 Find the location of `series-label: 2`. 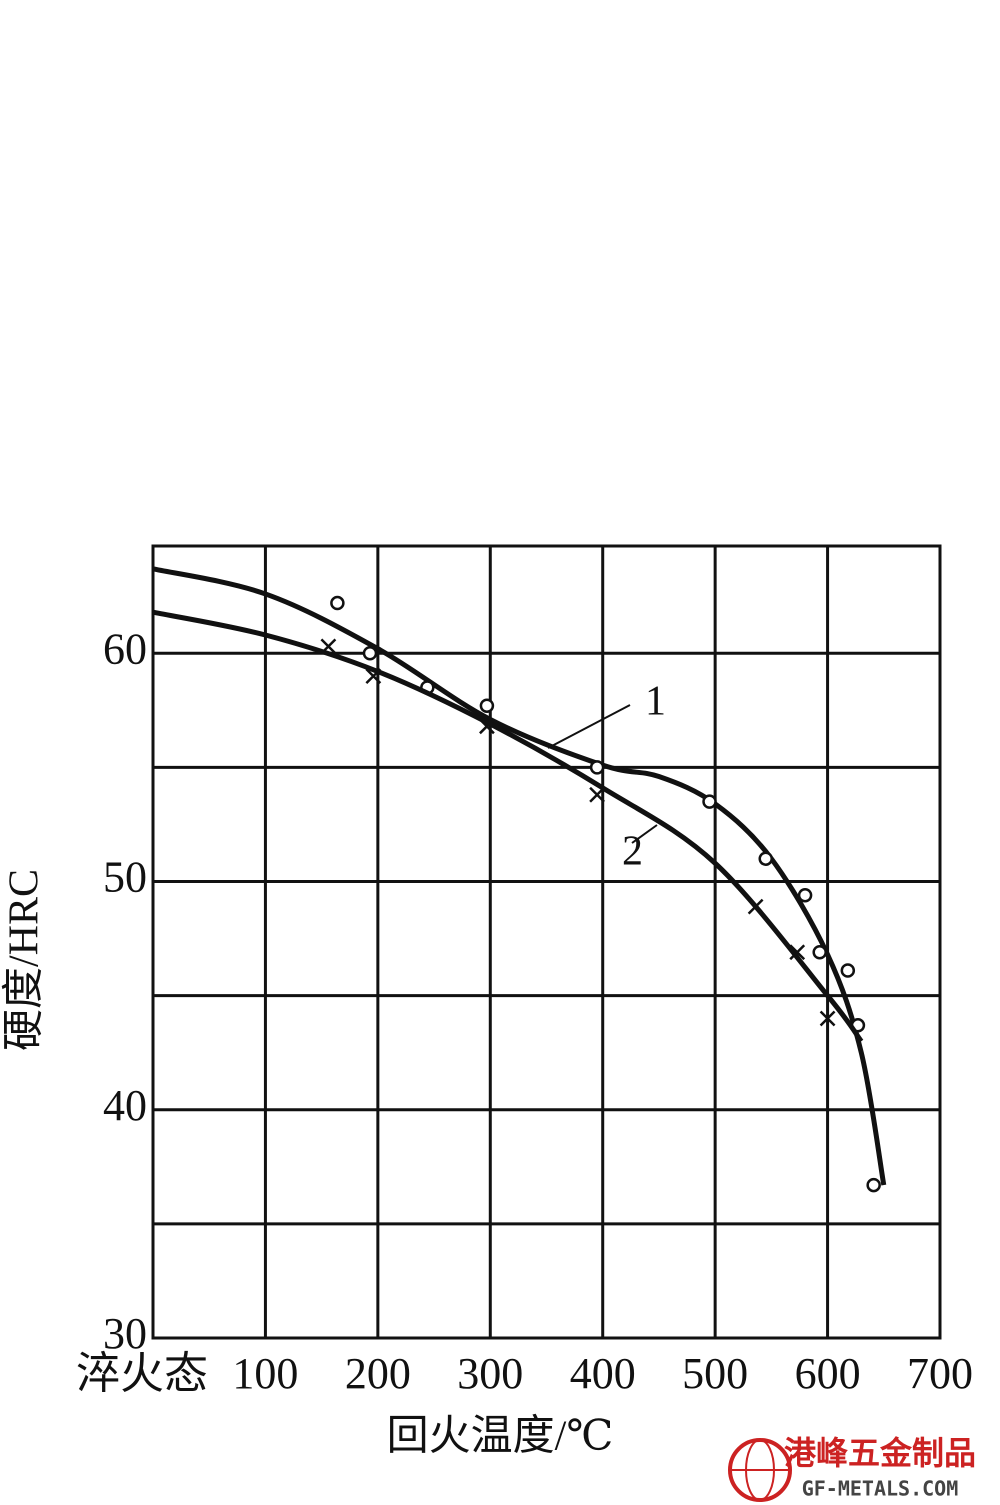

series-label: 2 is located at coordinates (632, 852).